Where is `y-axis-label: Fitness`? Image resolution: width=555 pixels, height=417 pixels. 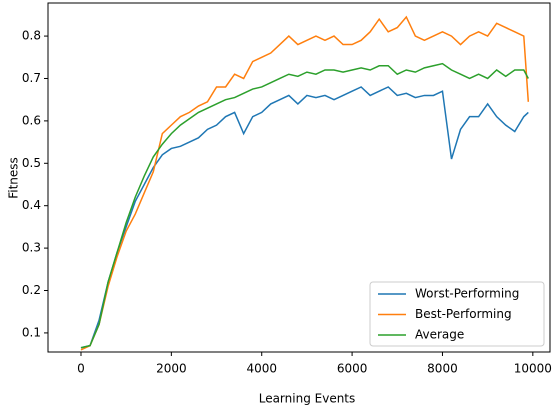 y-axis-label: Fitness is located at coordinates (14, 178).